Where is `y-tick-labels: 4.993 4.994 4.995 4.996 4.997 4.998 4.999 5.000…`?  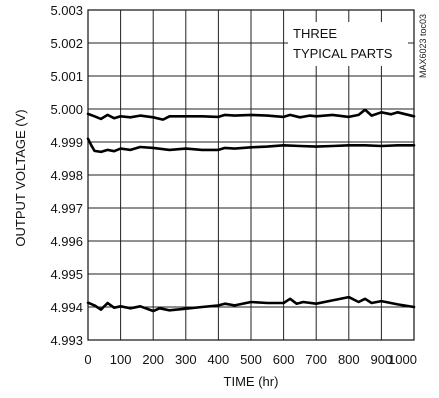
y-tick-labels: 4.993 4.994 4.995 4.996 4.997 4.998 4.999 5.000… is located at coordinates (66, 175).